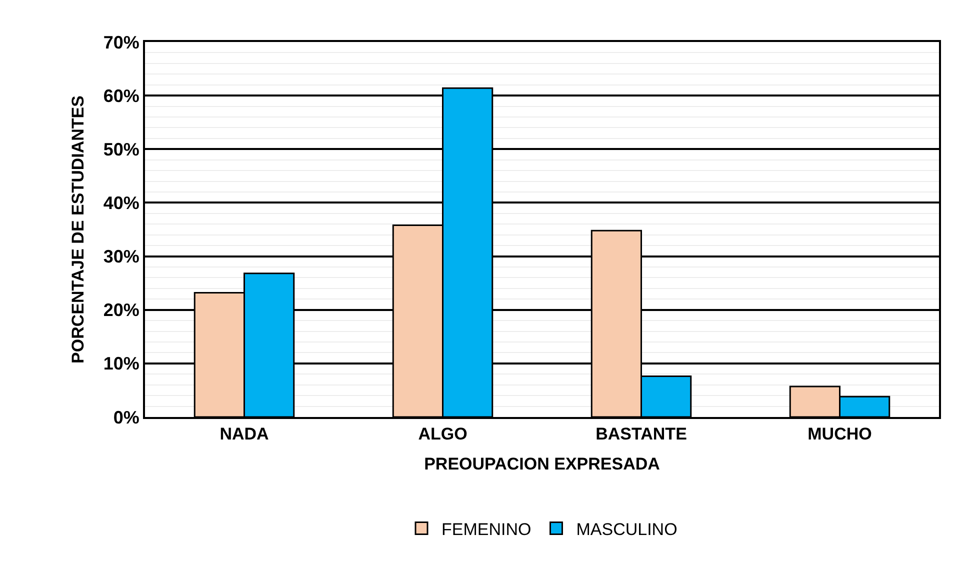 The height and width of the screenshot is (582, 961). Describe the element at coordinates (78, 230) in the screenshot. I see `y-axis-title: PORCENTAJE DE ESTUDIANTES` at that location.